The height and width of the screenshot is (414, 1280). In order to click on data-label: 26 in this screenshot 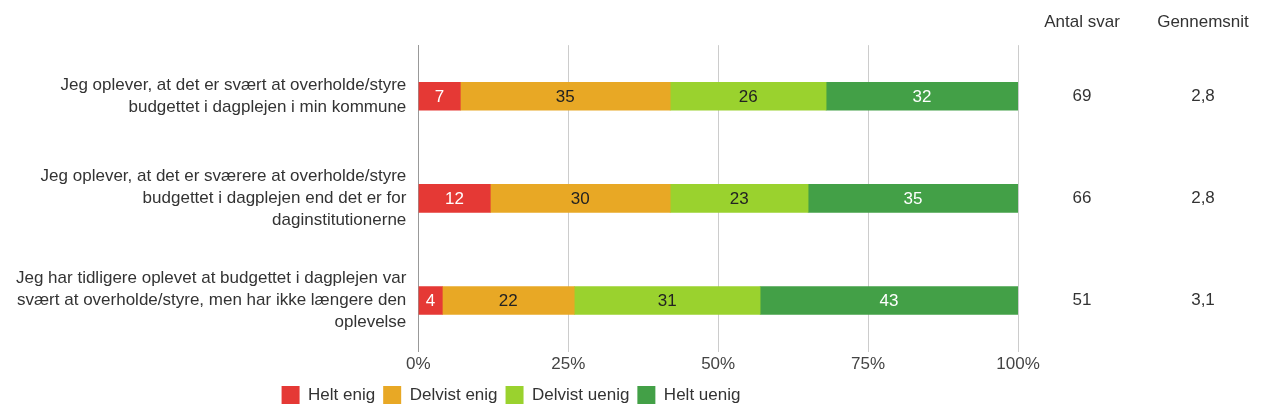, I will do `click(748, 96)`.